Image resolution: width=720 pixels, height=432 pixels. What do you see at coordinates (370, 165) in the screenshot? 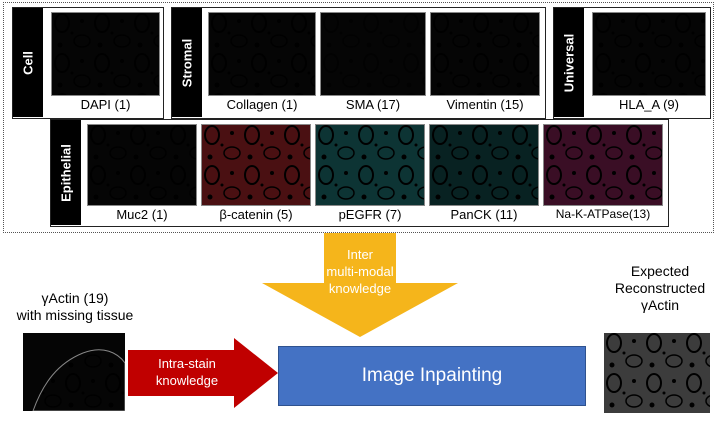
I see `pegfr-image` at bounding box center [370, 165].